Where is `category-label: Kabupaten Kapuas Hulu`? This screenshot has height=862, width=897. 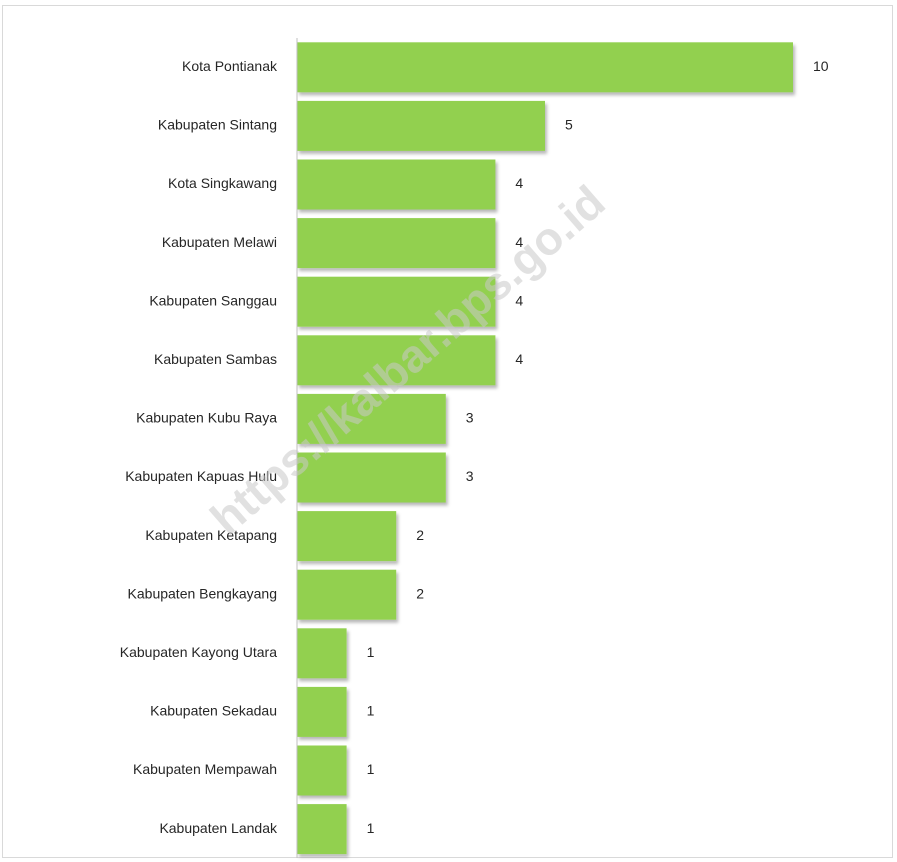 category-label: Kabupaten Kapuas Hulu is located at coordinates (201, 476).